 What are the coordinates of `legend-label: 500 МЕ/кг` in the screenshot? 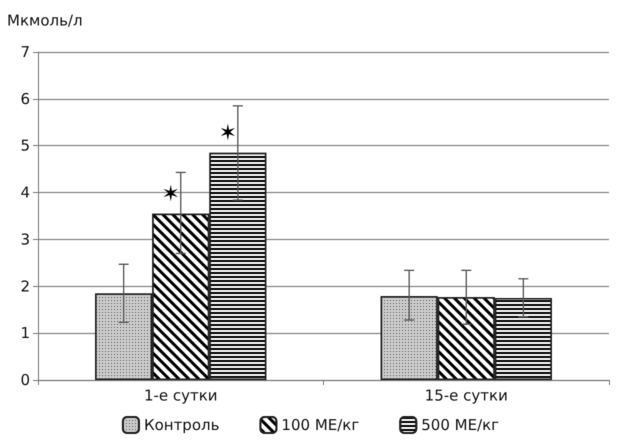 It's located at (460, 425).